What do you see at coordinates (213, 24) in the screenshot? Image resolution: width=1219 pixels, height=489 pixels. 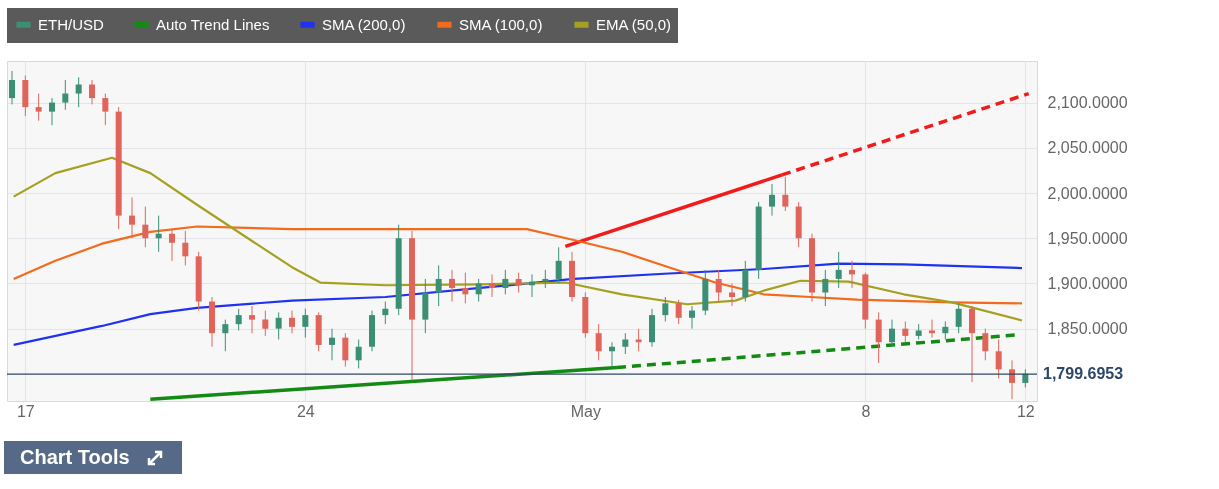 I see `legend-label: Auto Trend Lines` at bounding box center [213, 24].